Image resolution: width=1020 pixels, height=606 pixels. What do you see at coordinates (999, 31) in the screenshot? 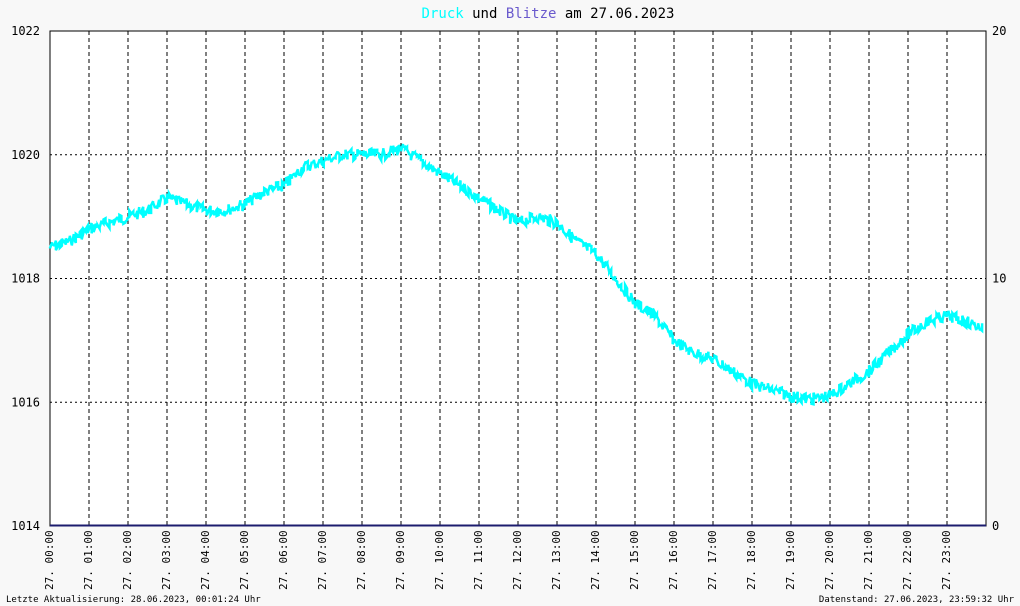
I see `y-right-tick-label: 20` at bounding box center [999, 31].